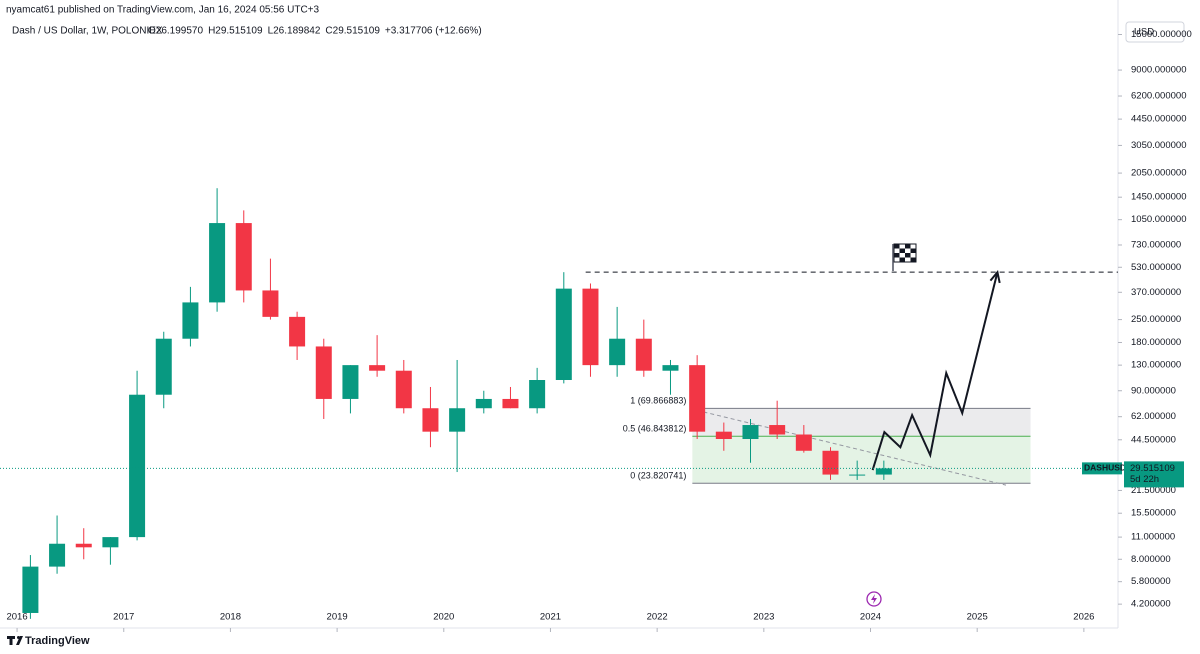 Image resolution: width=1200 pixels, height=654 pixels. I want to click on brand-name: TradingView, so click(57, 641).